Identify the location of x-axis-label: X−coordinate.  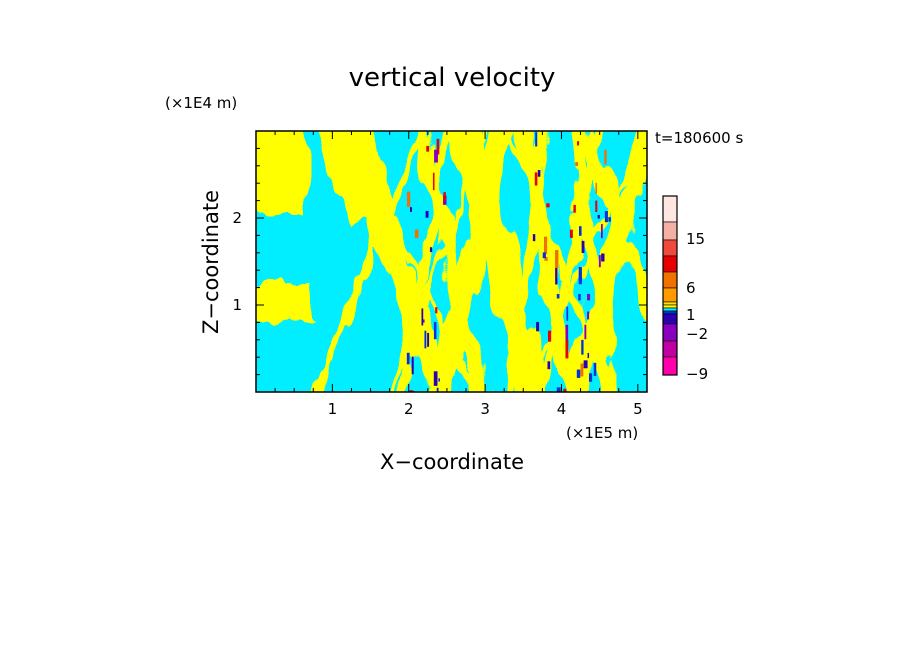
(452, 462).